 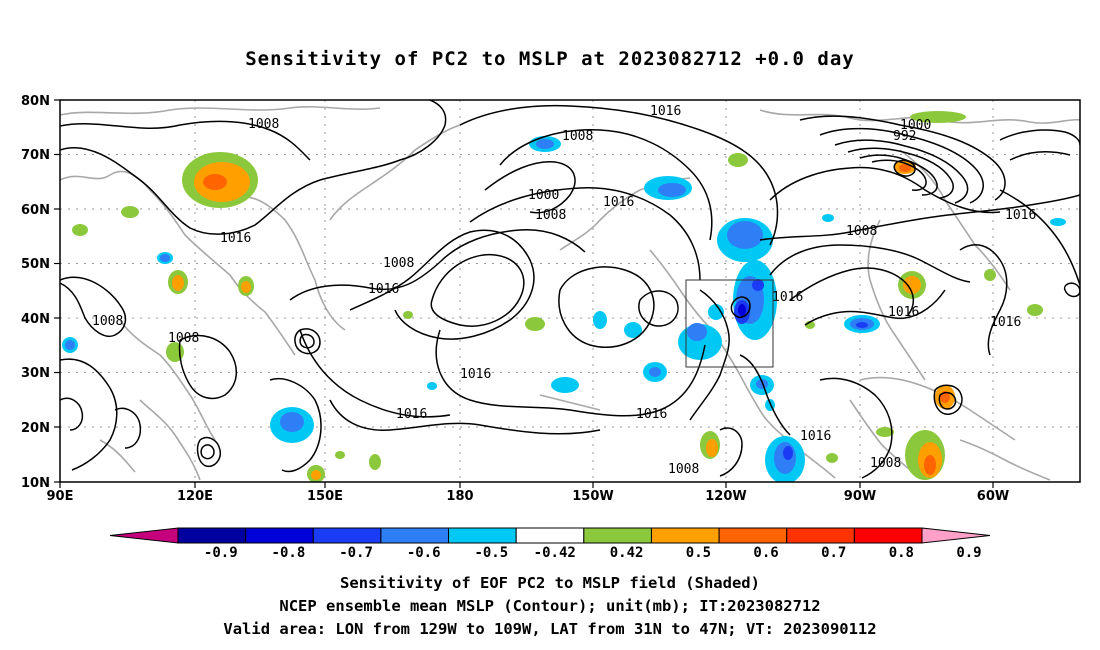 I want to click on colorbar-label: -0.7, so click(x=356, y=553).